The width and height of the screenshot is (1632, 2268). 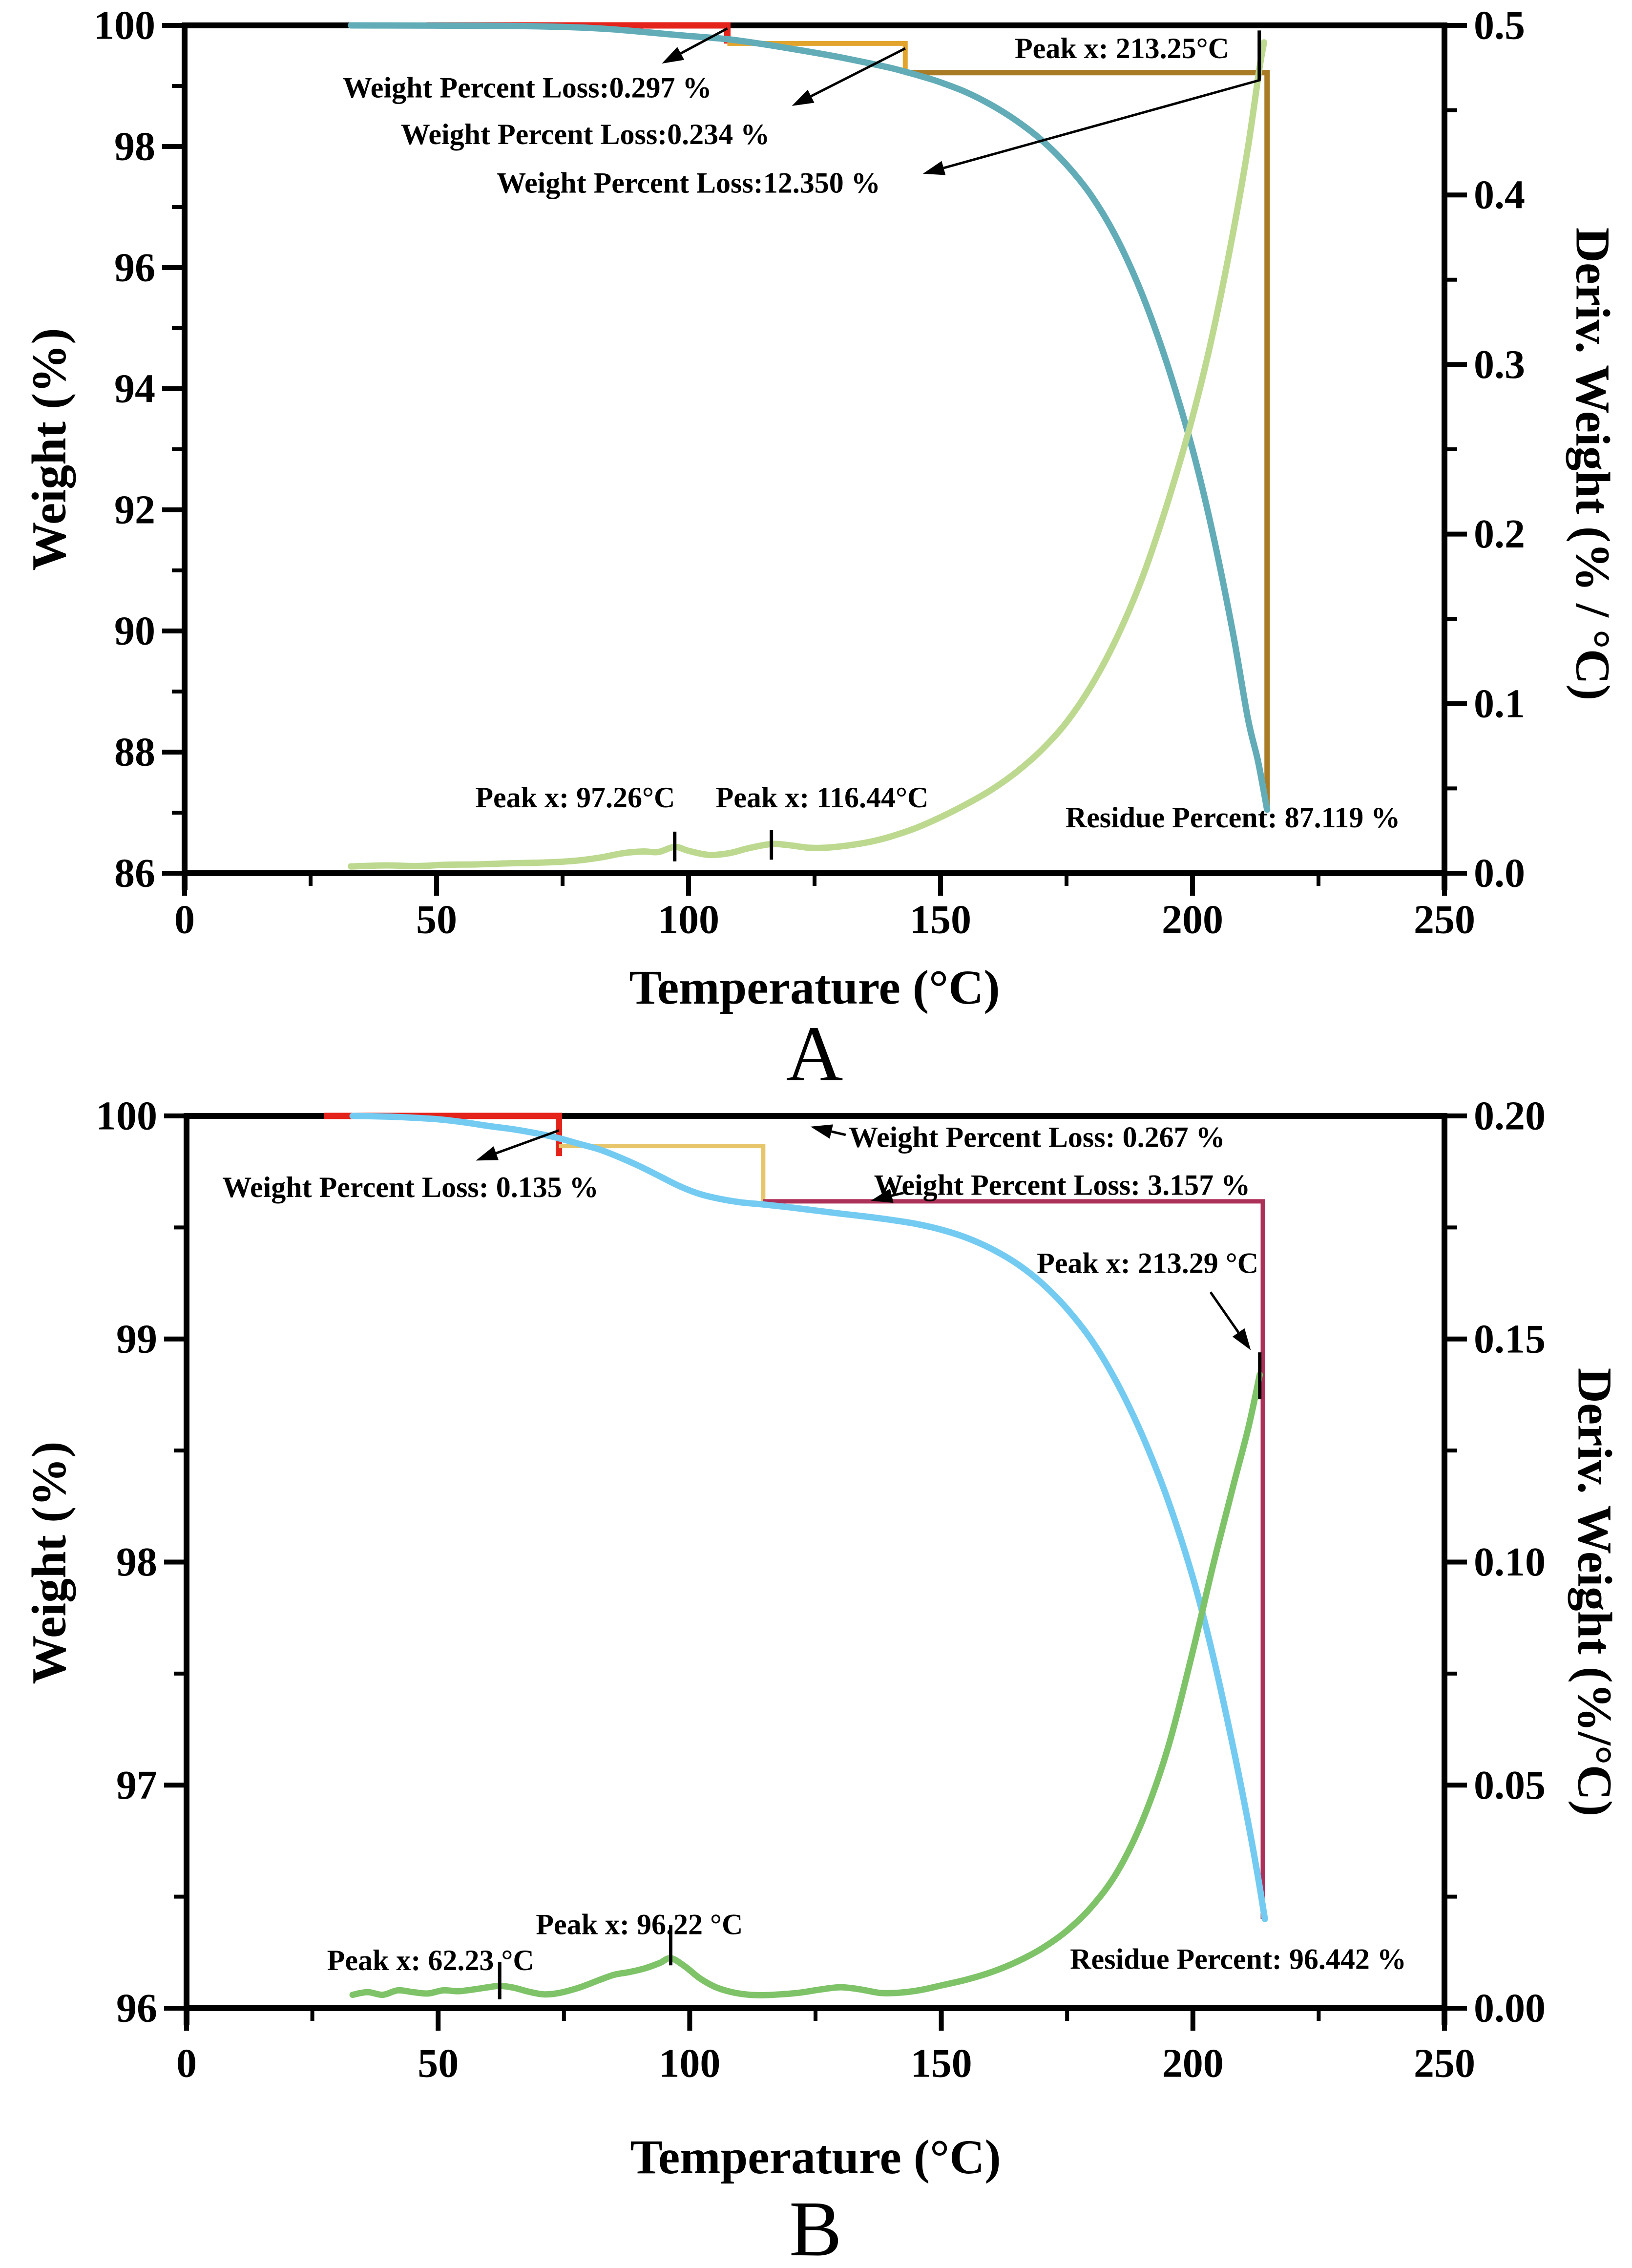 I want to click on y2-axis-title: Deriv. Weight (%/°C), so click(x=1595, y=1592).